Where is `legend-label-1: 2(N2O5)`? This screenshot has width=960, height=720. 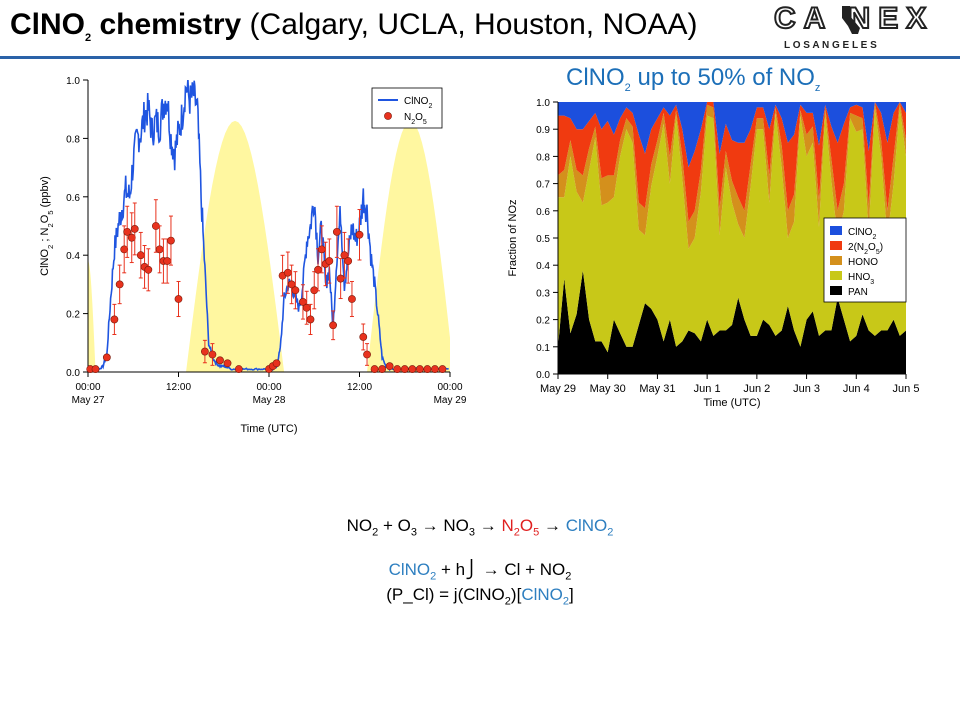
legend-label-1: 2(N2O5) is located at coordinates (865, 249).